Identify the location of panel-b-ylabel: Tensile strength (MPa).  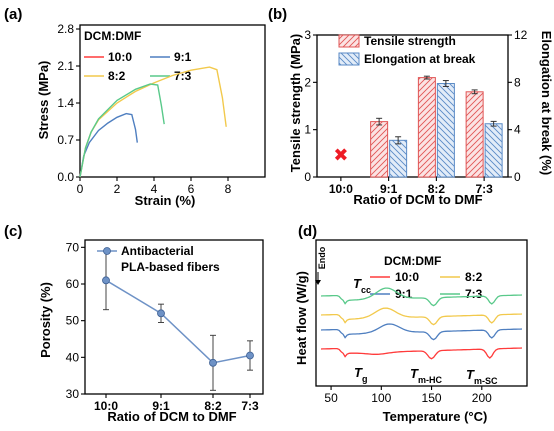
(295, 103).